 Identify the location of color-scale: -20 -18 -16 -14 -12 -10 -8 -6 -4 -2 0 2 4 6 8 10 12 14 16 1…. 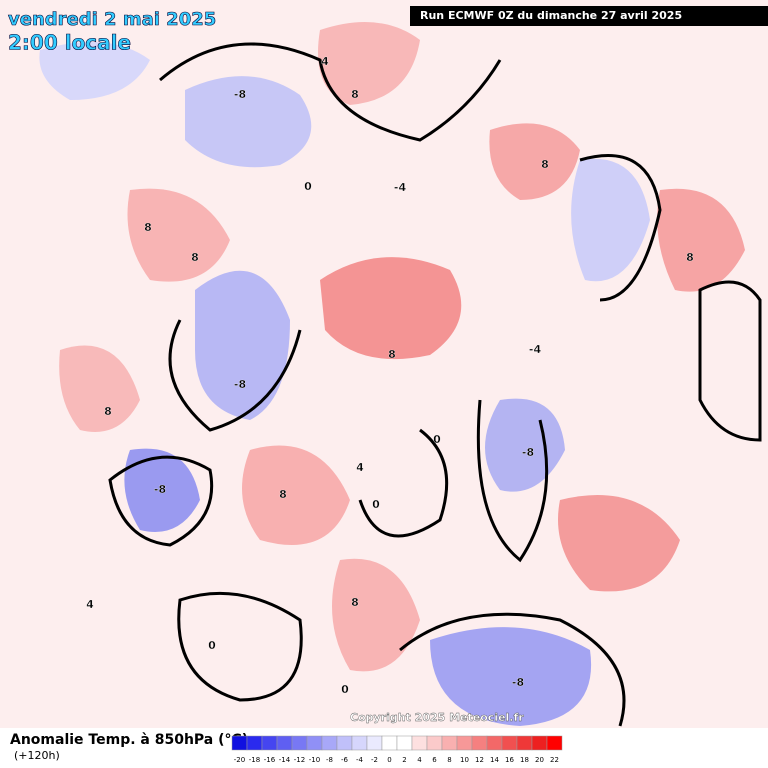
(397, 749).